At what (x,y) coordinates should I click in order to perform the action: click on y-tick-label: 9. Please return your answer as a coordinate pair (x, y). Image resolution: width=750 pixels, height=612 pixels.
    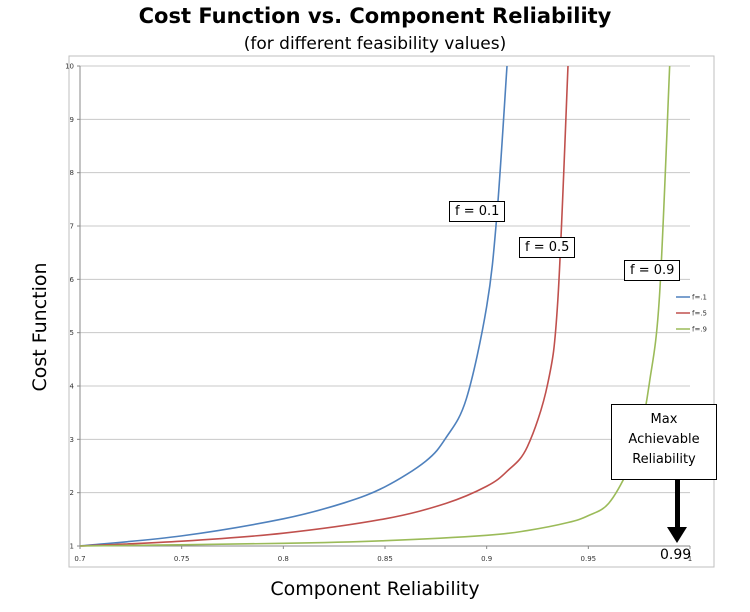
    Looking at the image, I should click on (72, 120).